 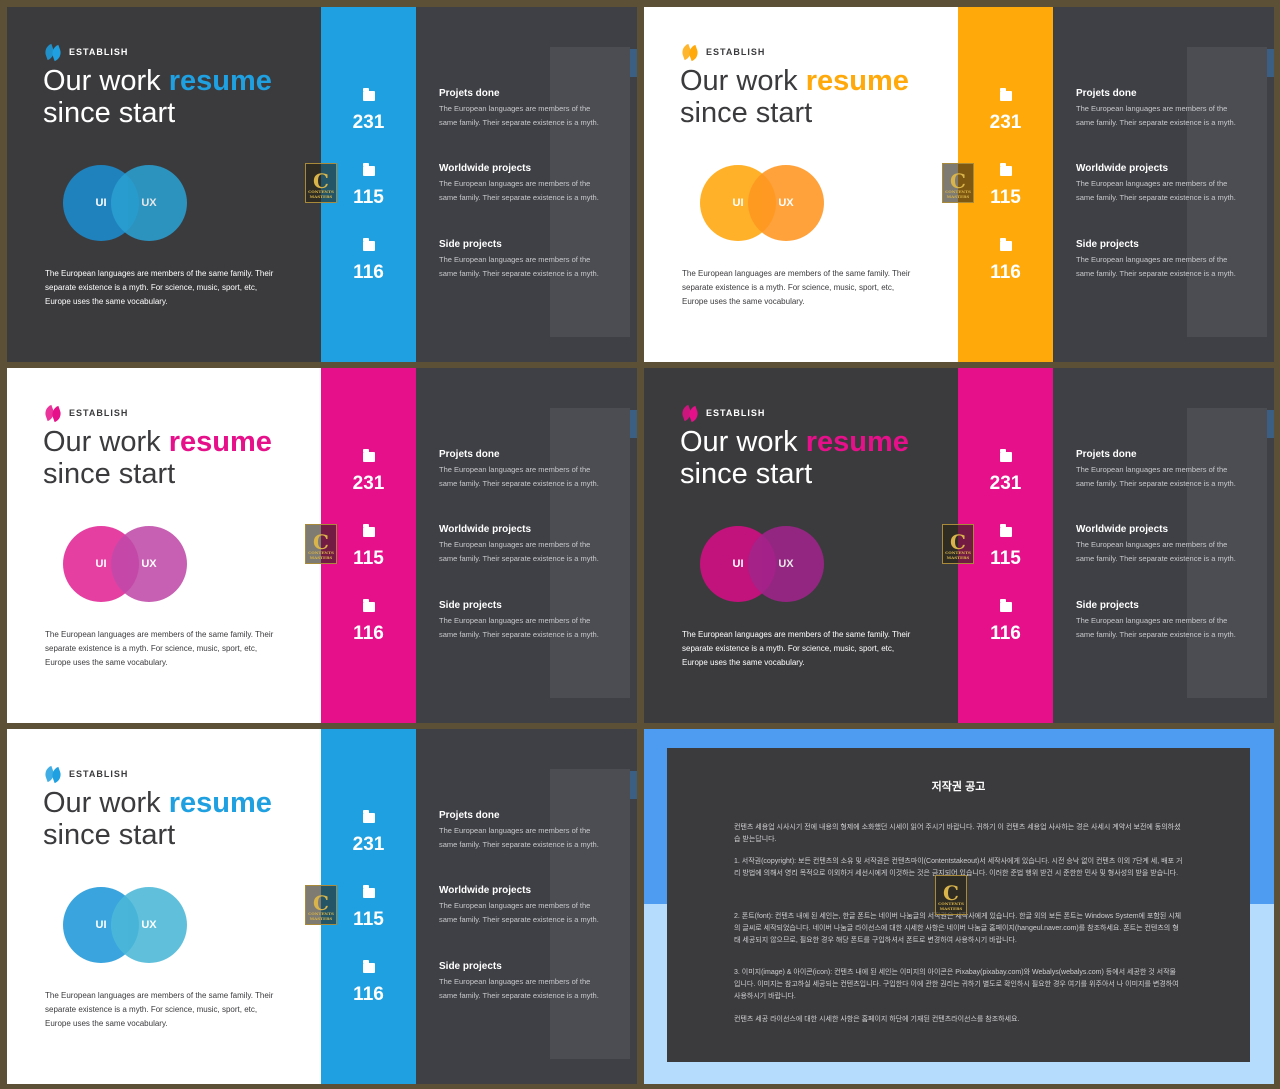 What do you see at coordinates (958, 787) in the screenshot?
I see `notice-title: 저작권 공고` at bounding box center [958, 787].